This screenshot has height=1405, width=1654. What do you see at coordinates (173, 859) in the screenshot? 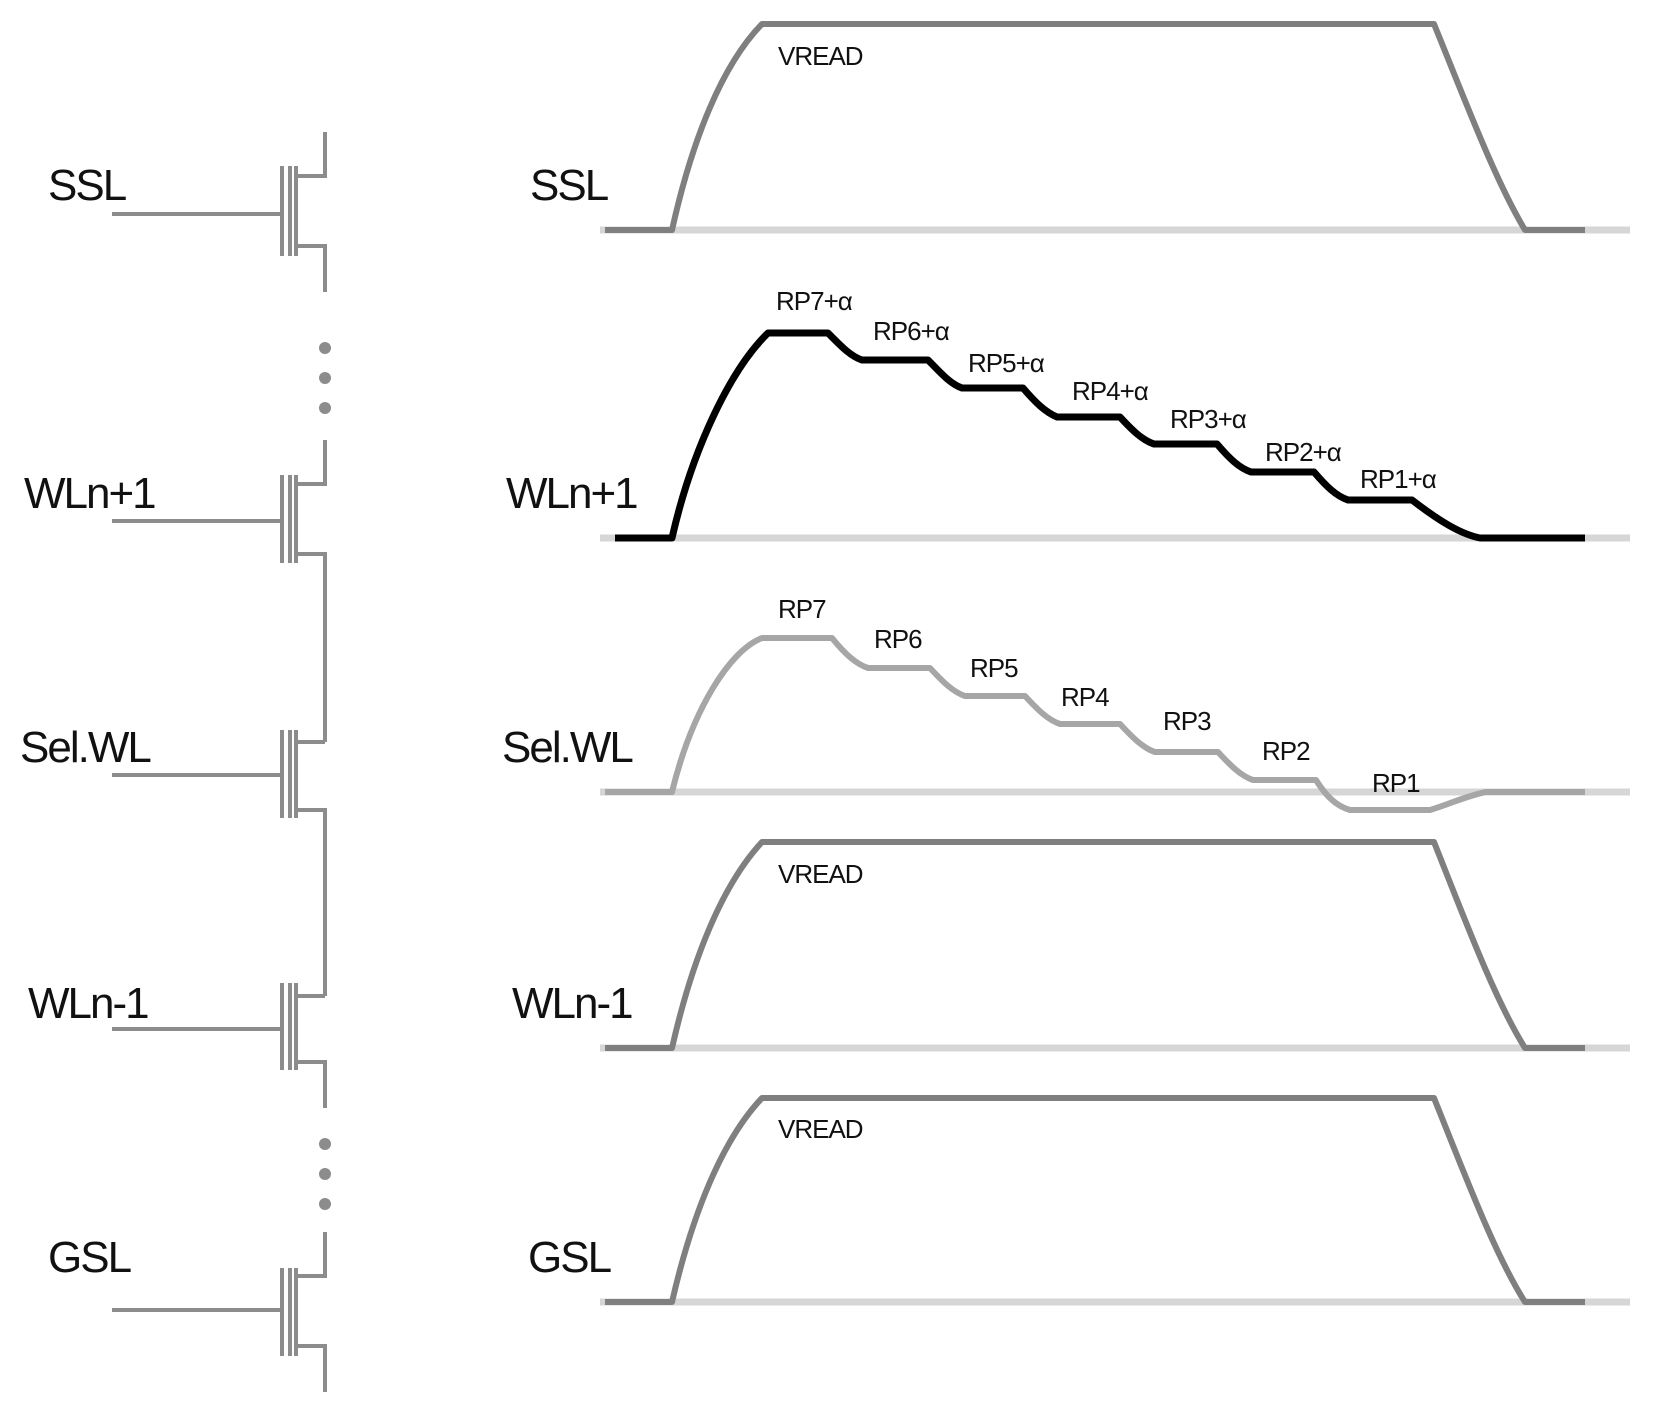
I see `sel-wl-transistor: Sel.WL` at bounding box center [173, 859].